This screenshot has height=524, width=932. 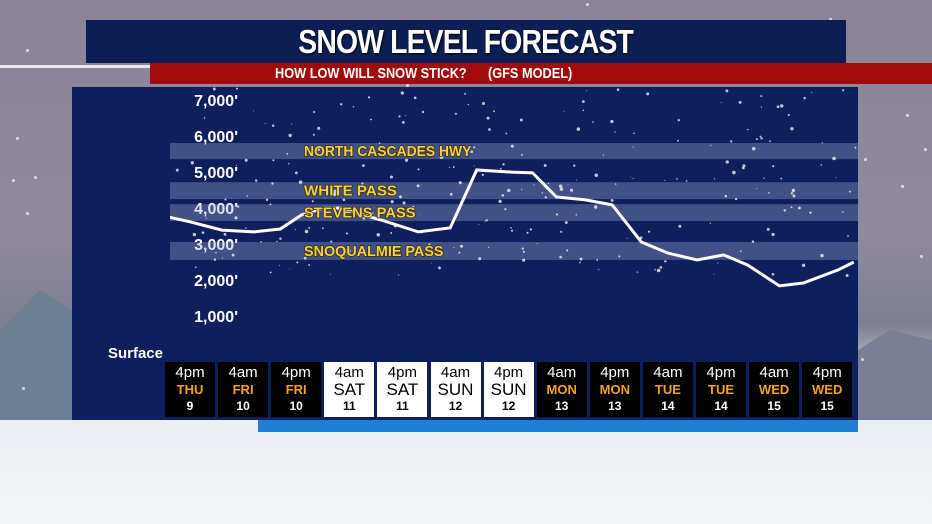 I want to click on x-label-date: 12, so click(x=509, y=406).